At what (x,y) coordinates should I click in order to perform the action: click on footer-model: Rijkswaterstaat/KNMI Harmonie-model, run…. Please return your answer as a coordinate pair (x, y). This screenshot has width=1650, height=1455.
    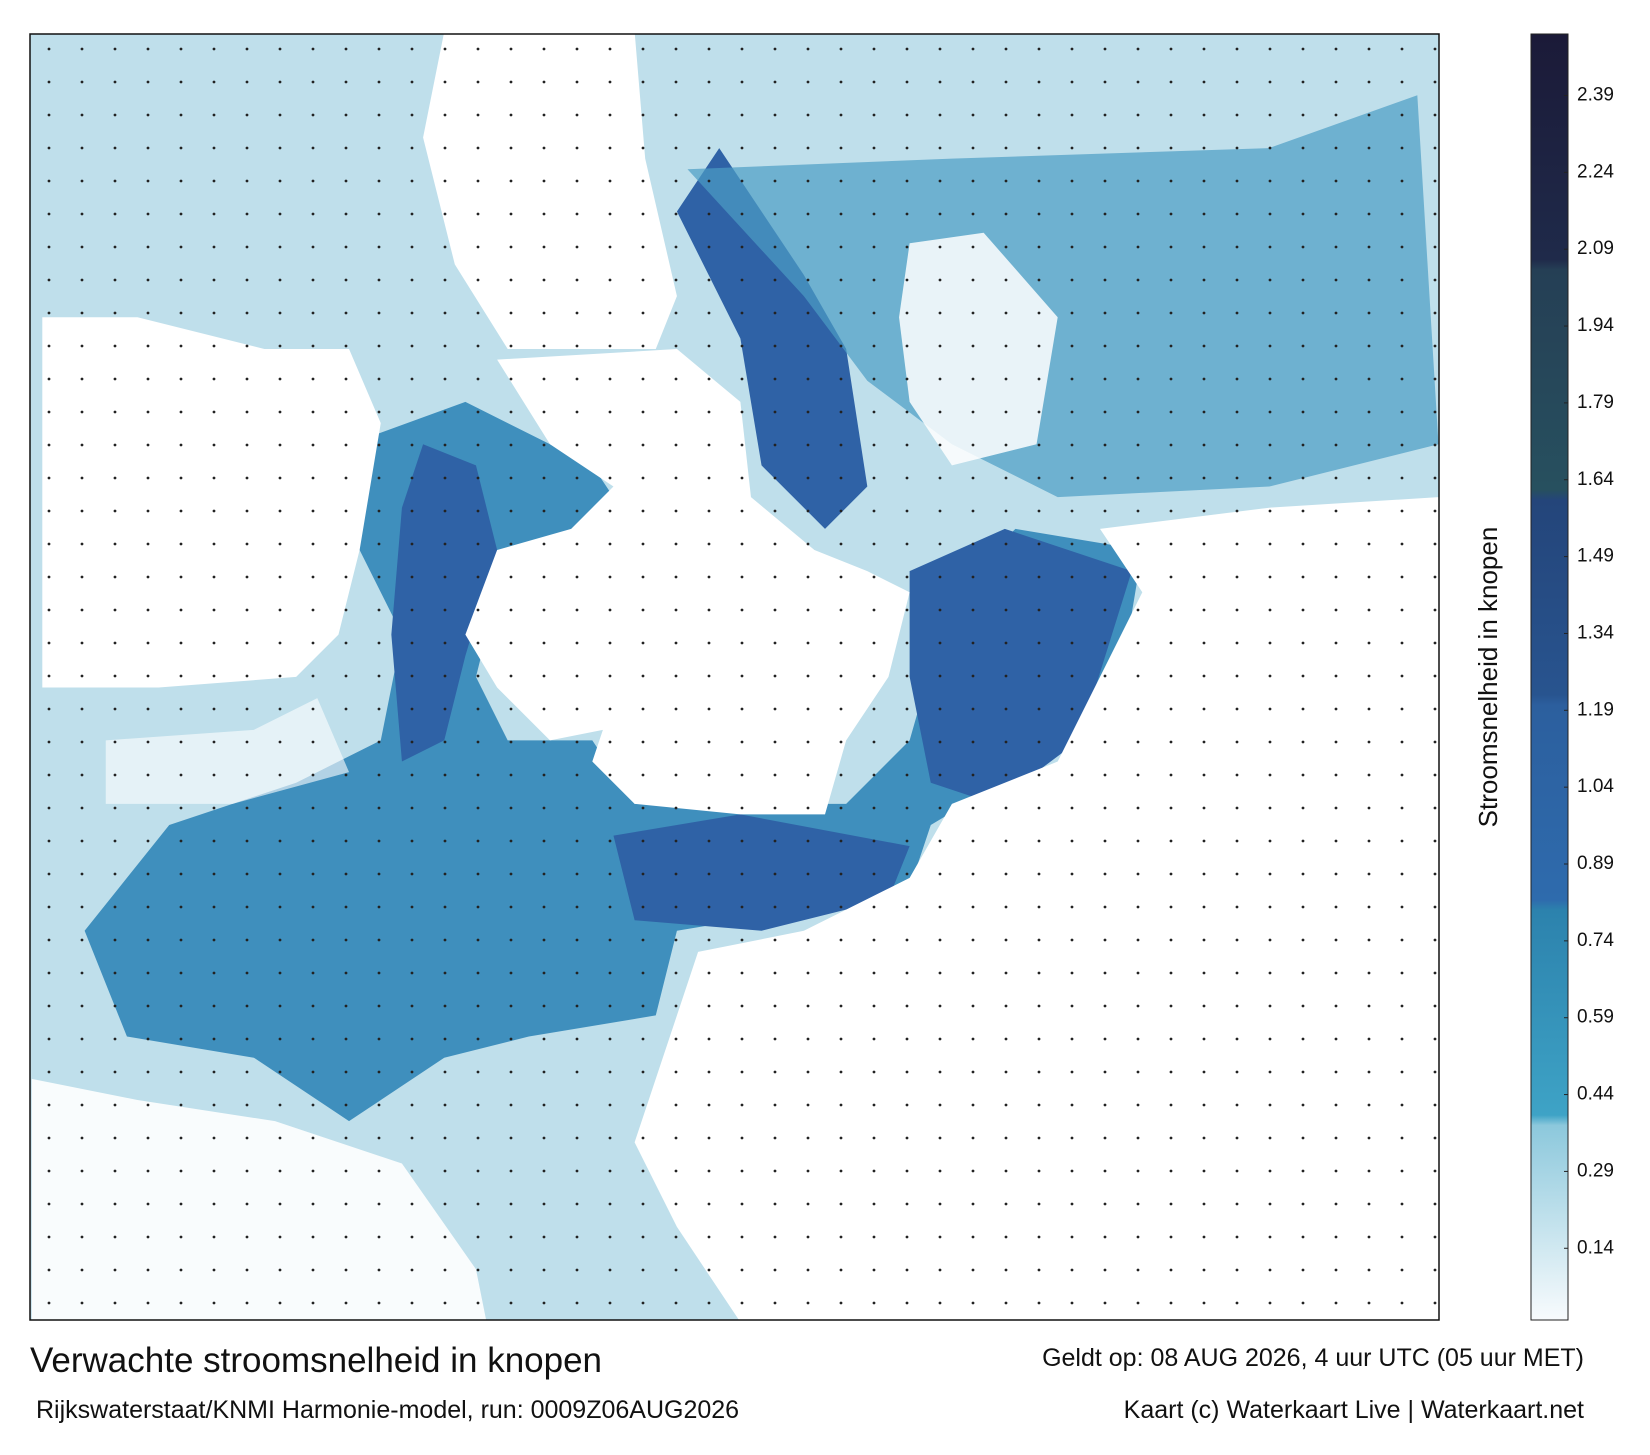
    Looking at the image, I should click on (387, 1410).